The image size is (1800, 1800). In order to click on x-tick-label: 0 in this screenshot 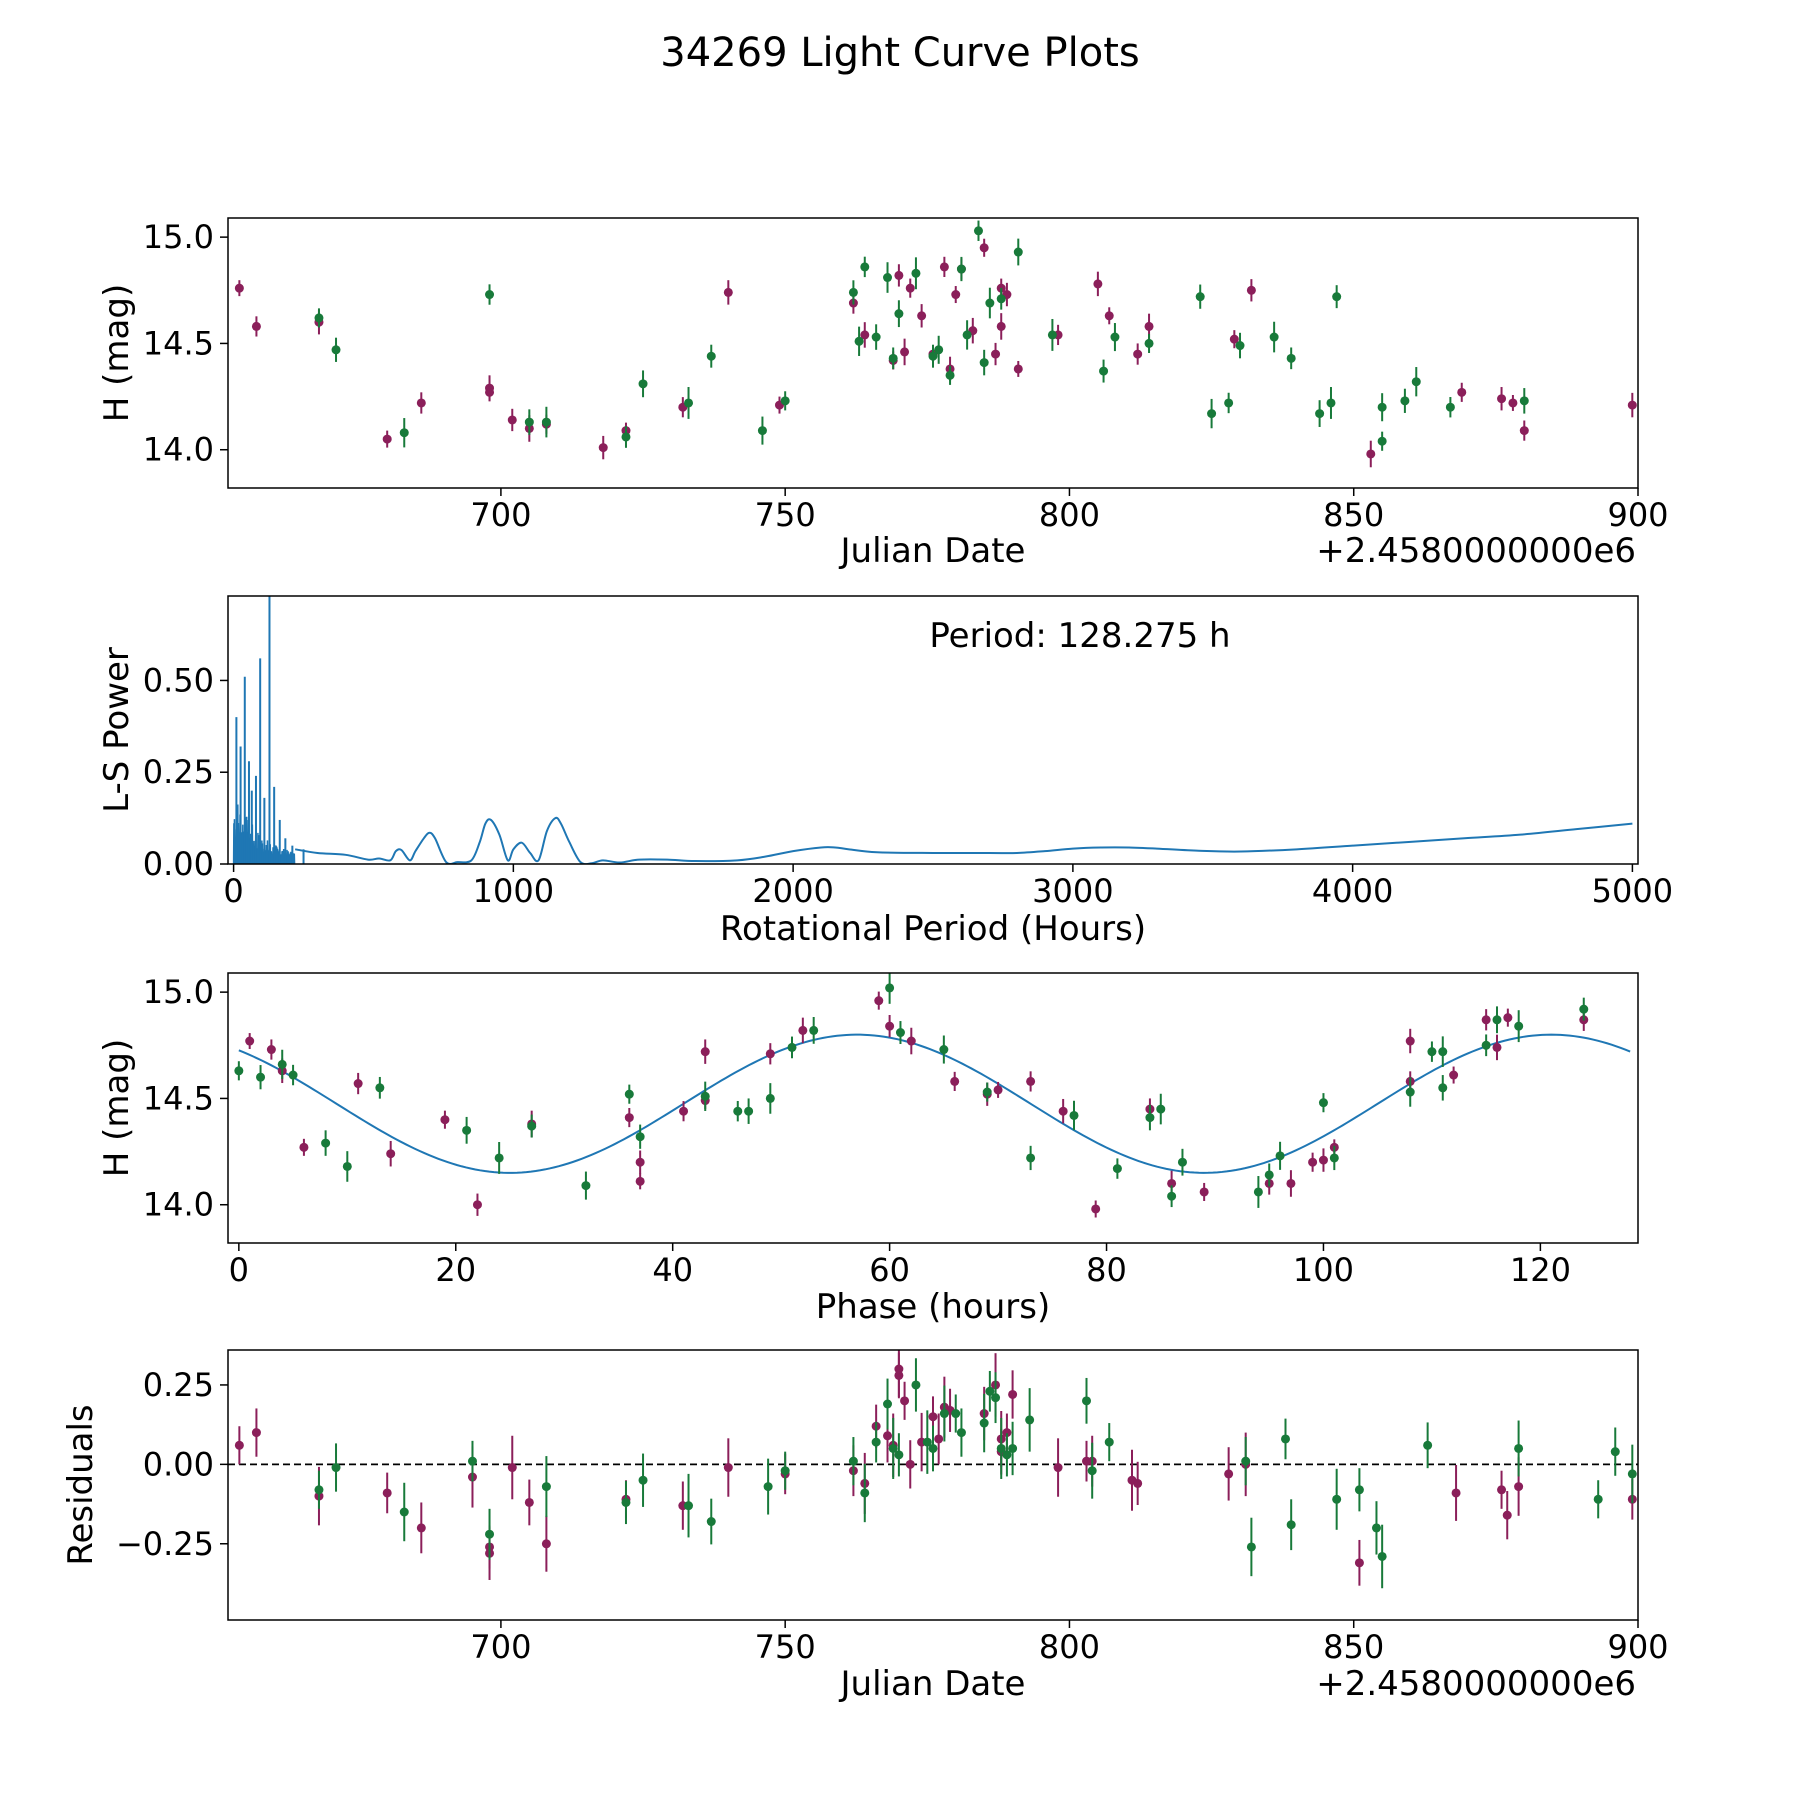, I will do `click(239, 1270)`.